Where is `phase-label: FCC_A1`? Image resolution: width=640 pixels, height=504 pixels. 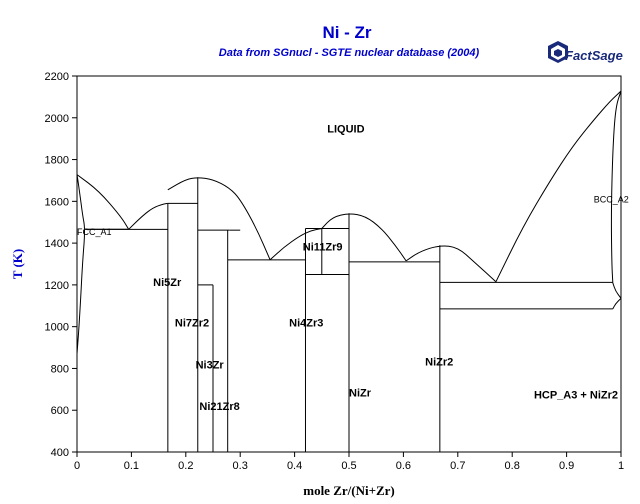 phase-label: FCC_A1 is located at coordinates (94, 232).